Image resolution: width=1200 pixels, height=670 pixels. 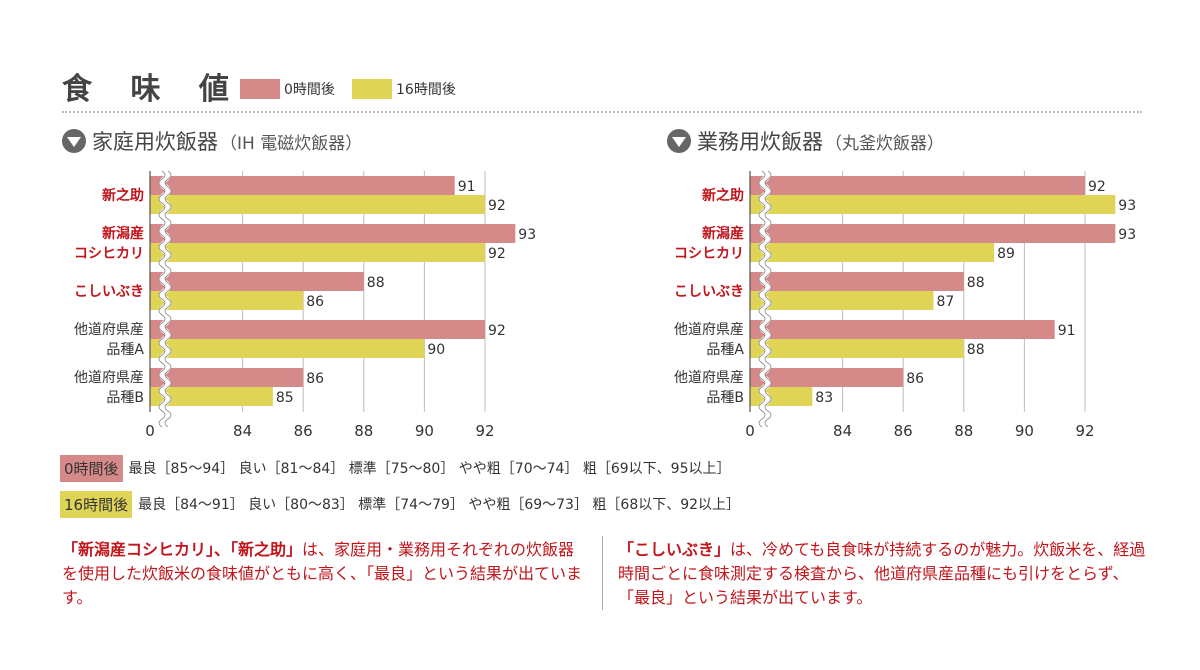 What do you see at coordinates (946, 302) in the screenshot?
I see `data-label: 87` at bounding box center [946, 302].